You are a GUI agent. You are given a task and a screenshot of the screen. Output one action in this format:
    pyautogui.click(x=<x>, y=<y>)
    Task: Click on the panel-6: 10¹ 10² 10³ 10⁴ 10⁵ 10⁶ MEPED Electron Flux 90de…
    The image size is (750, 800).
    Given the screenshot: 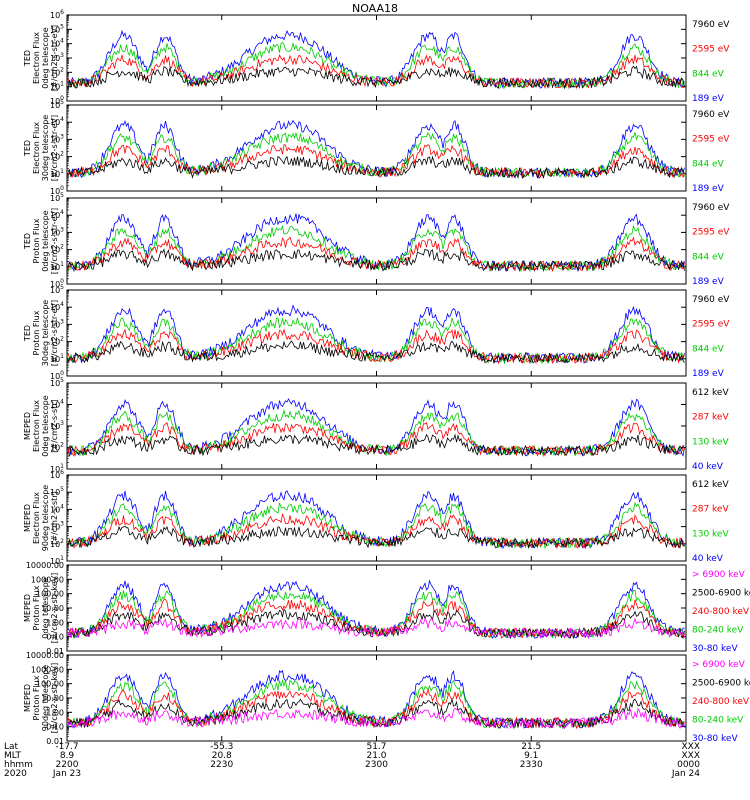 What is the action you would take?
    pyautogui.click(x=376, y=517)
    